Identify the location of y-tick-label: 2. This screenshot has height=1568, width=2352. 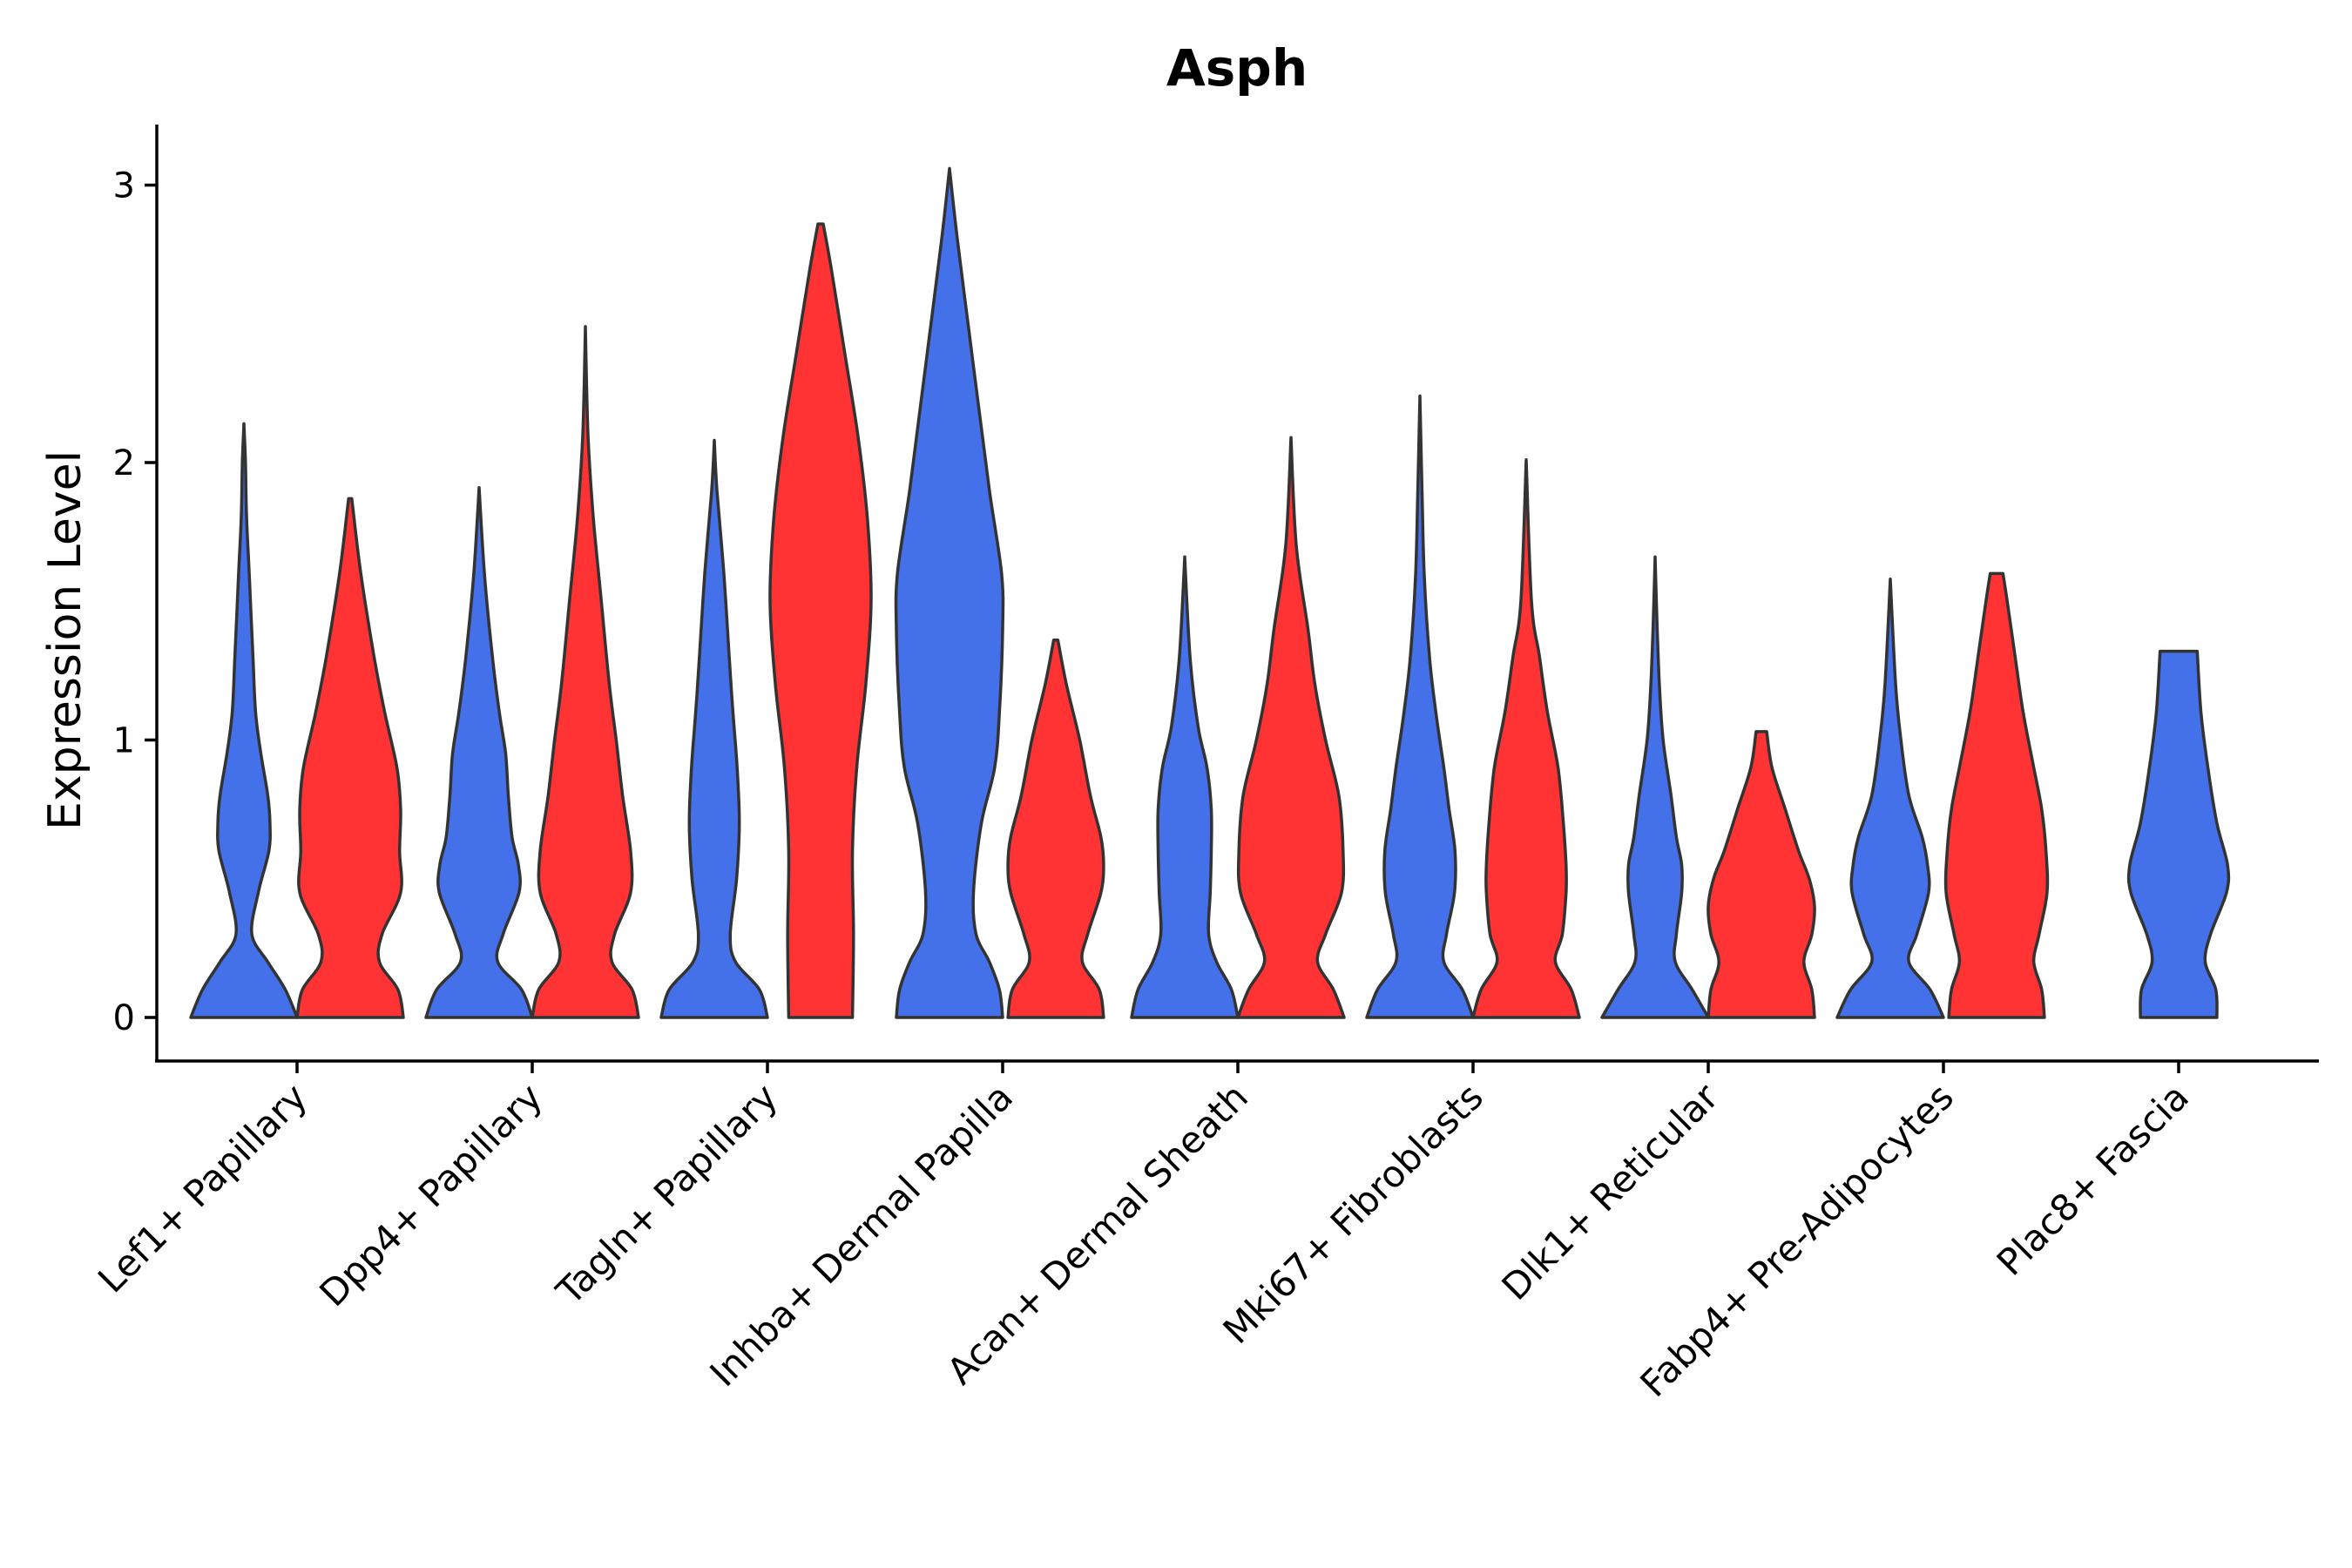
(124, 463).